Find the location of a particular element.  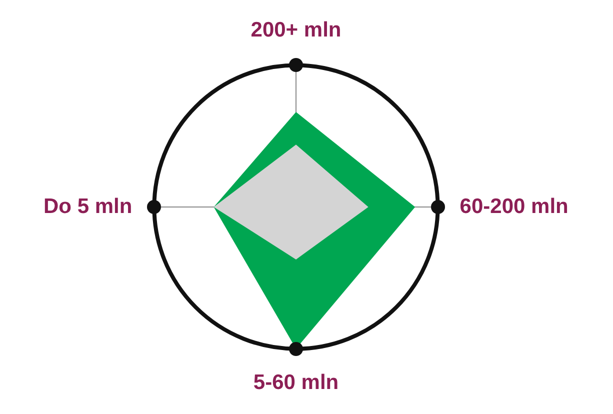

spoke-label: 5-60 mln is located at coordinates (296, 382).